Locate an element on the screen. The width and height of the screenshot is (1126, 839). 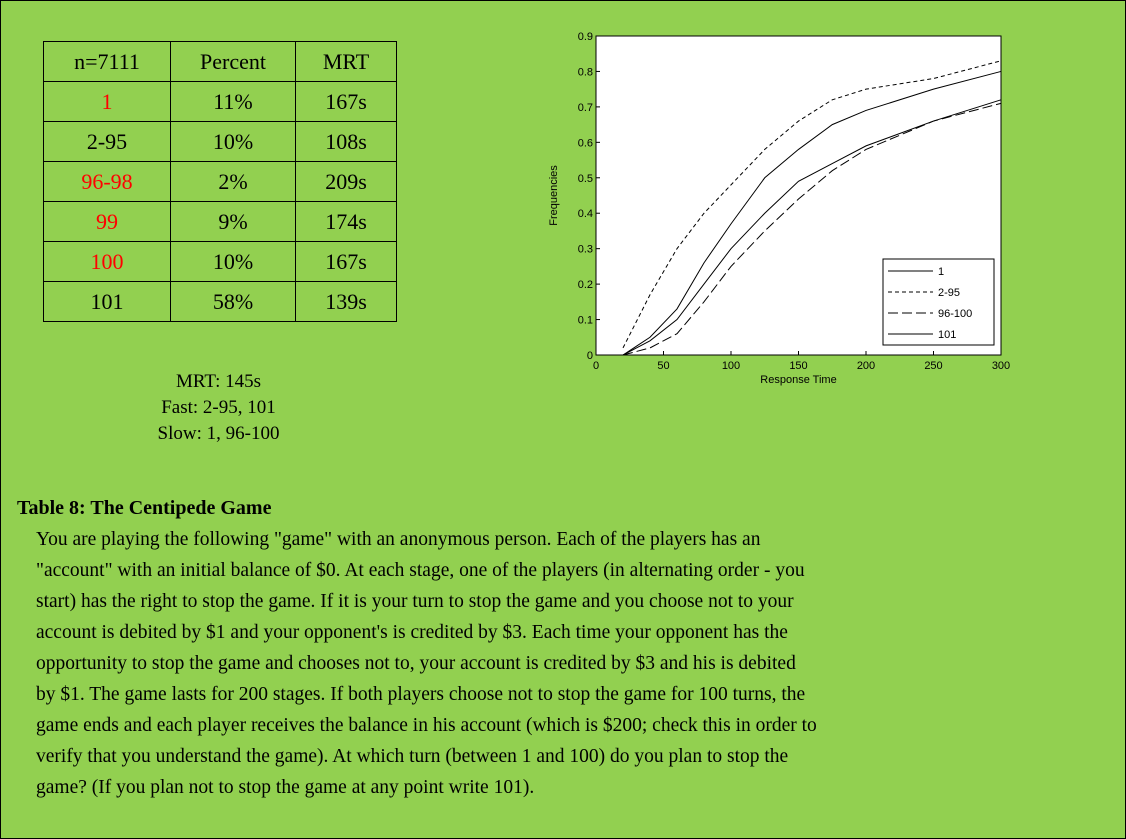
table-row: 96-98 2% 209s is located at coordinates (220, 181).